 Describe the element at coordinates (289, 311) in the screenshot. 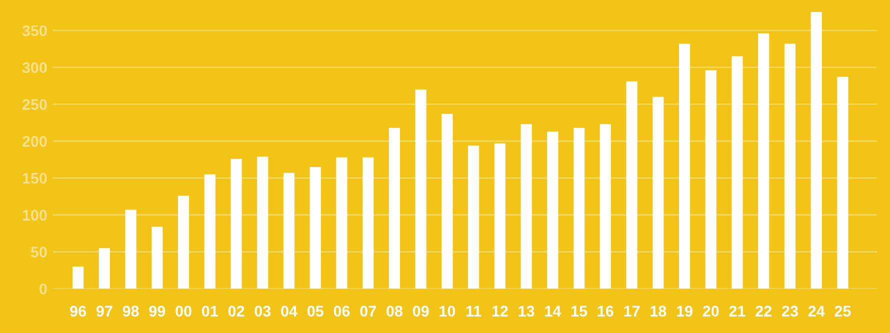

I see `x-tick-label: 04` at that location.